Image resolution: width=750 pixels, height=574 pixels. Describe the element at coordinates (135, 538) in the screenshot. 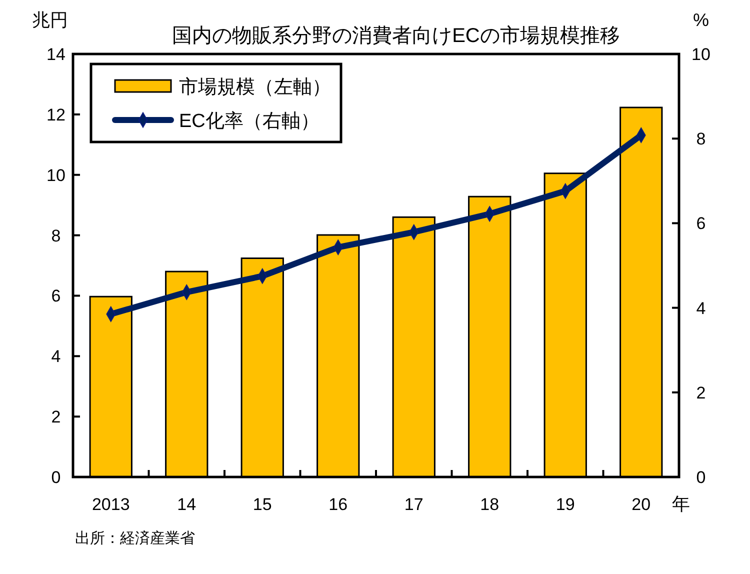

I see `text: 出所：経済産業省` at that location.